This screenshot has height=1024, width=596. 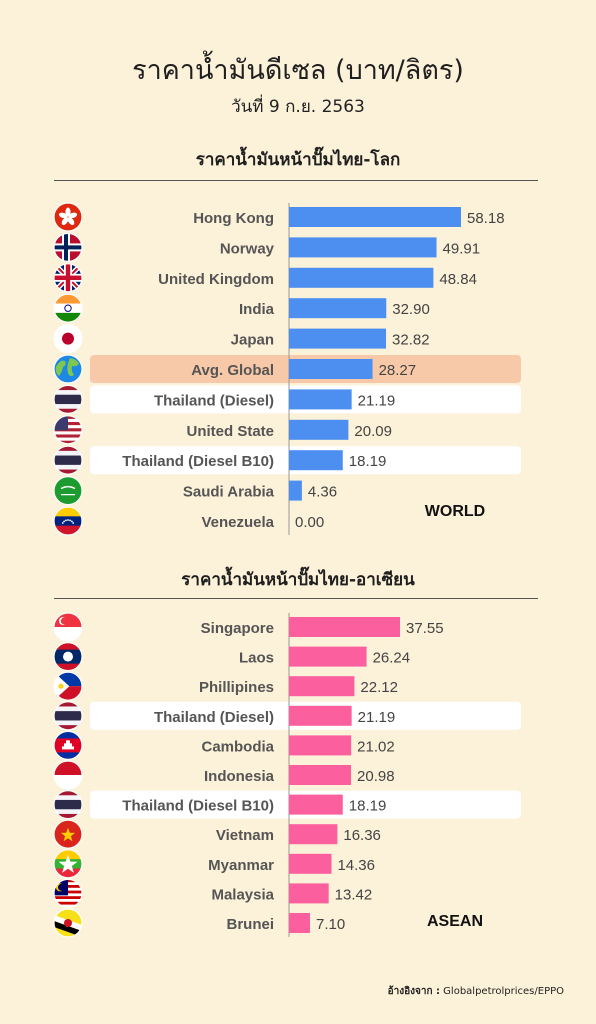 I want to click on category-label: Cambodia, so click(x=237, y=746).